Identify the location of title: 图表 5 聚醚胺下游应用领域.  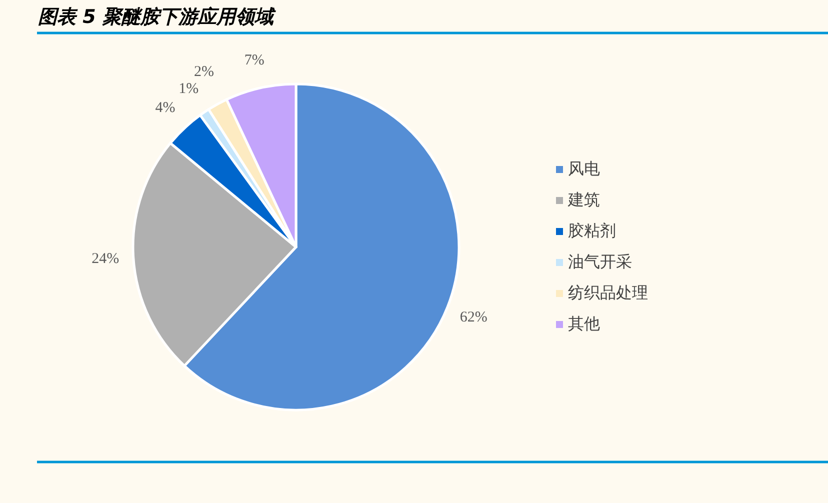
(156, 17).